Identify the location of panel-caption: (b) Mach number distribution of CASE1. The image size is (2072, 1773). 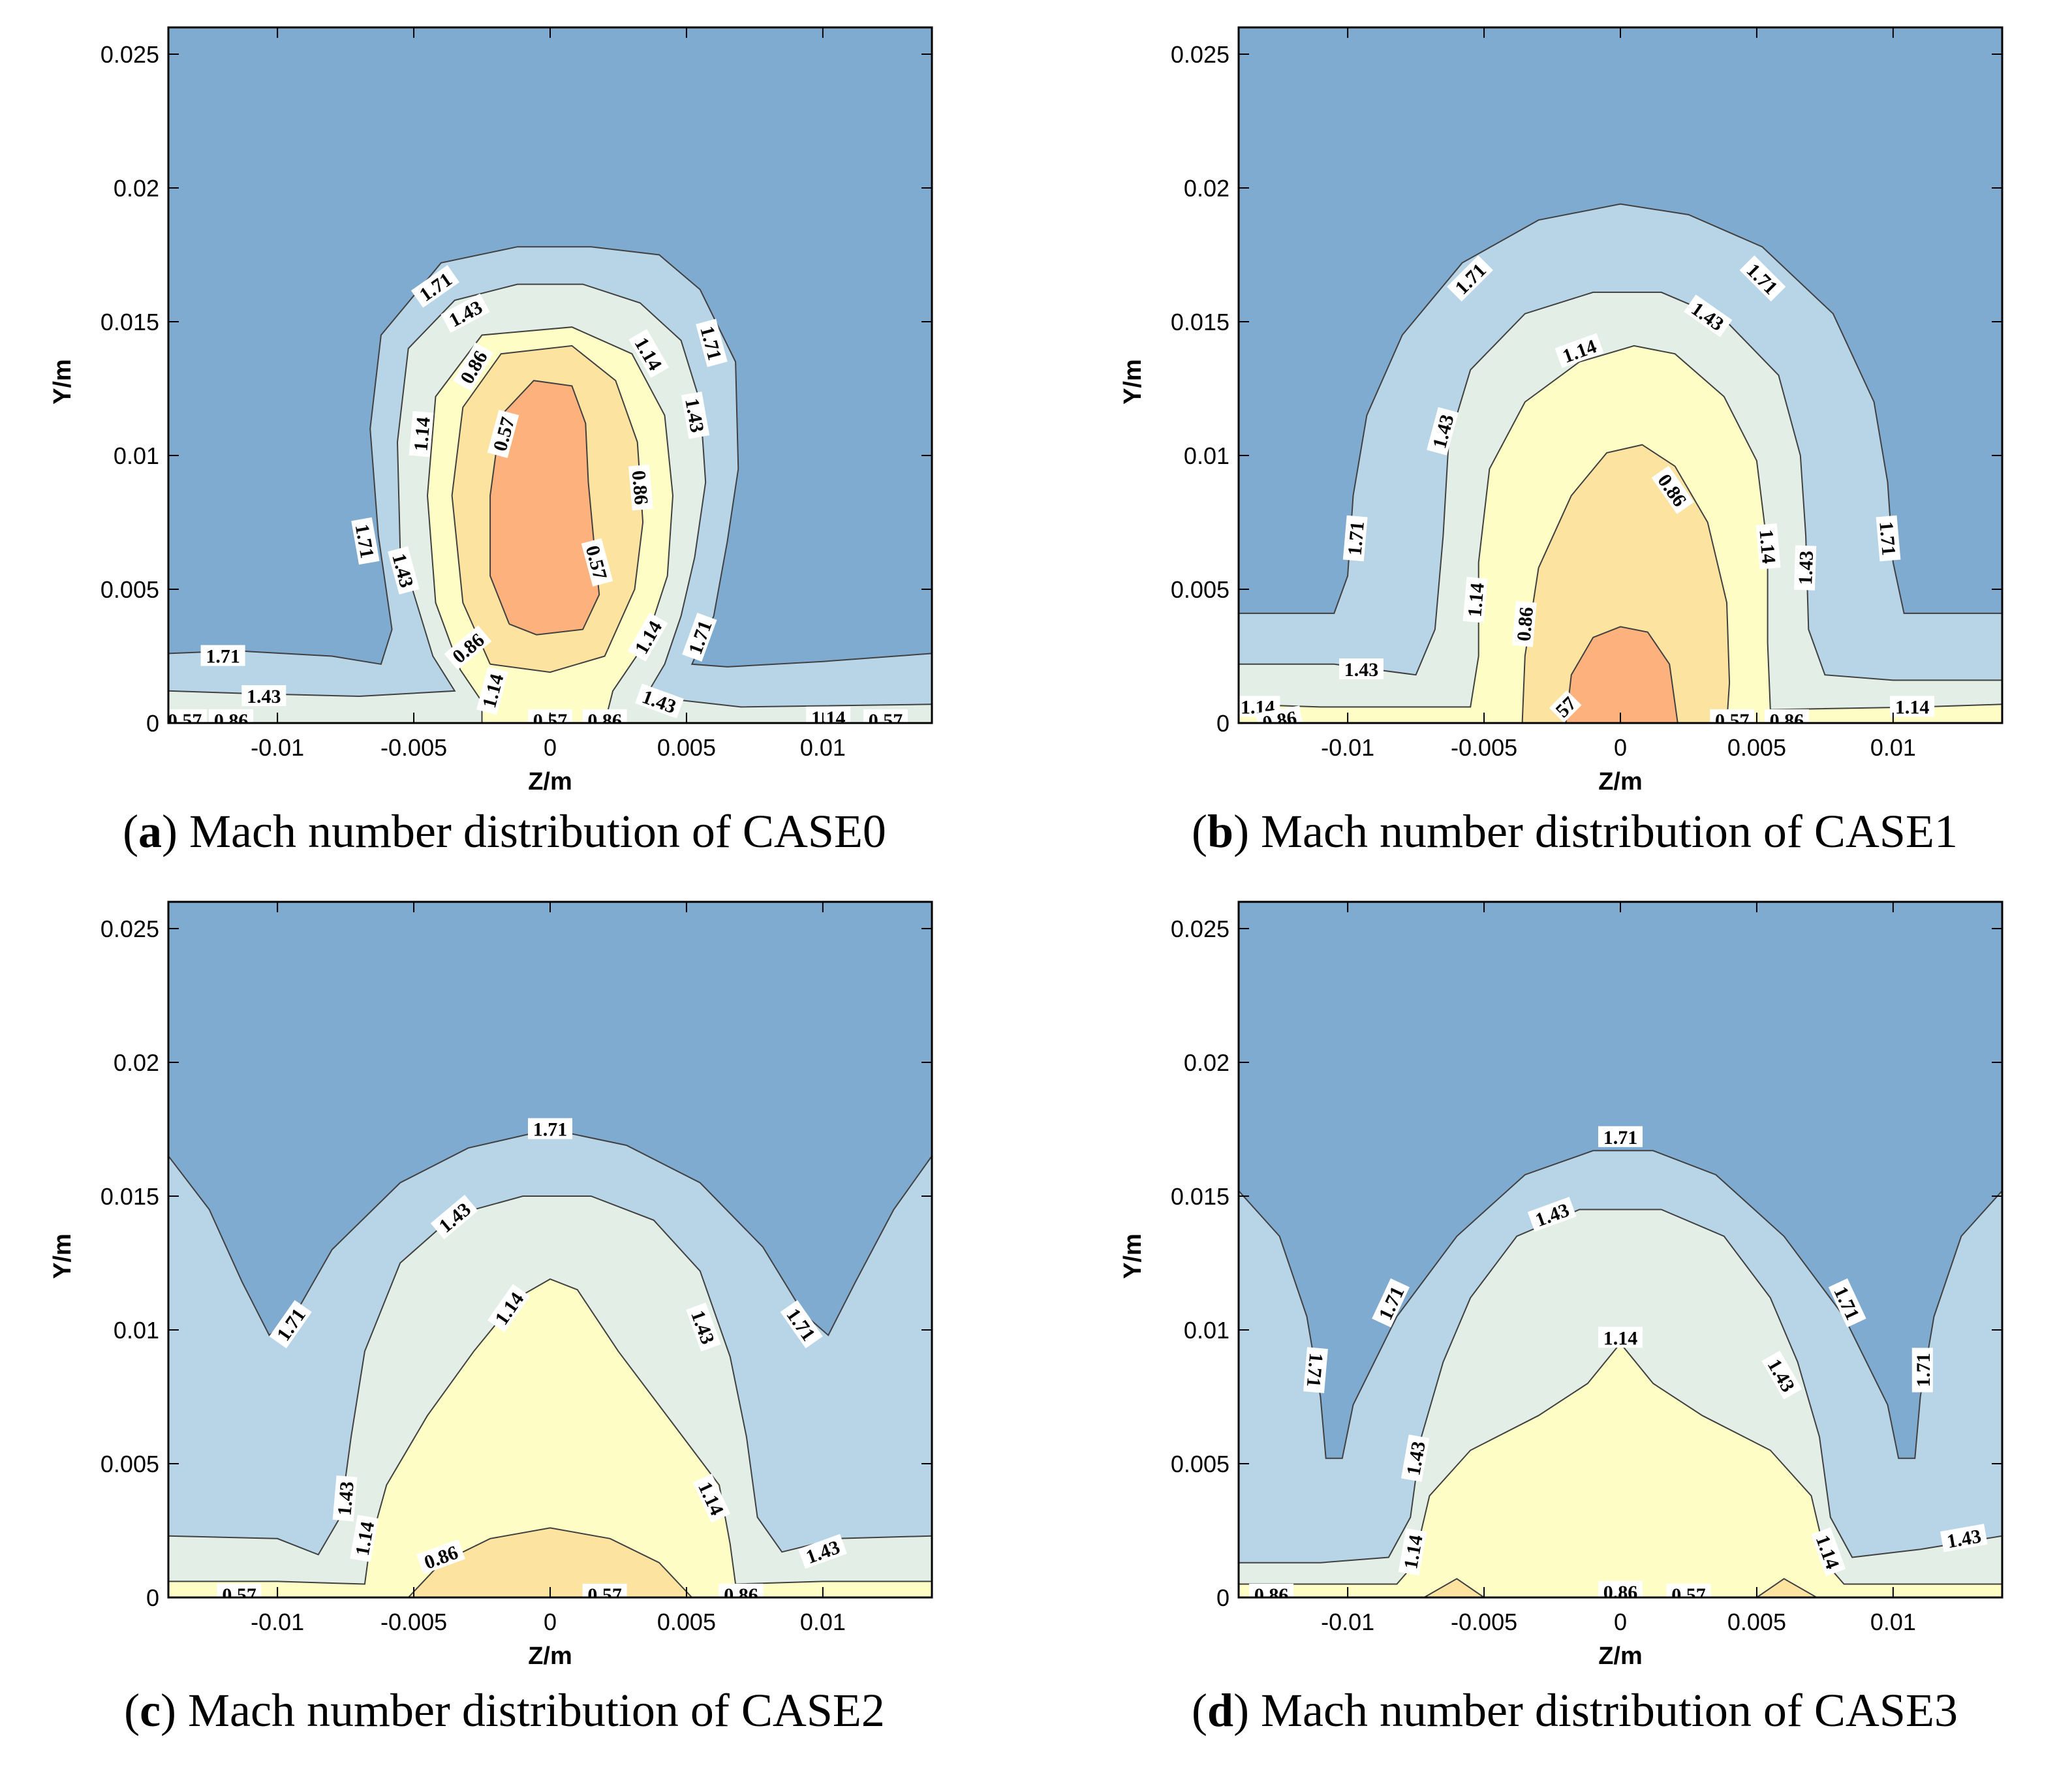
(1575, 831).